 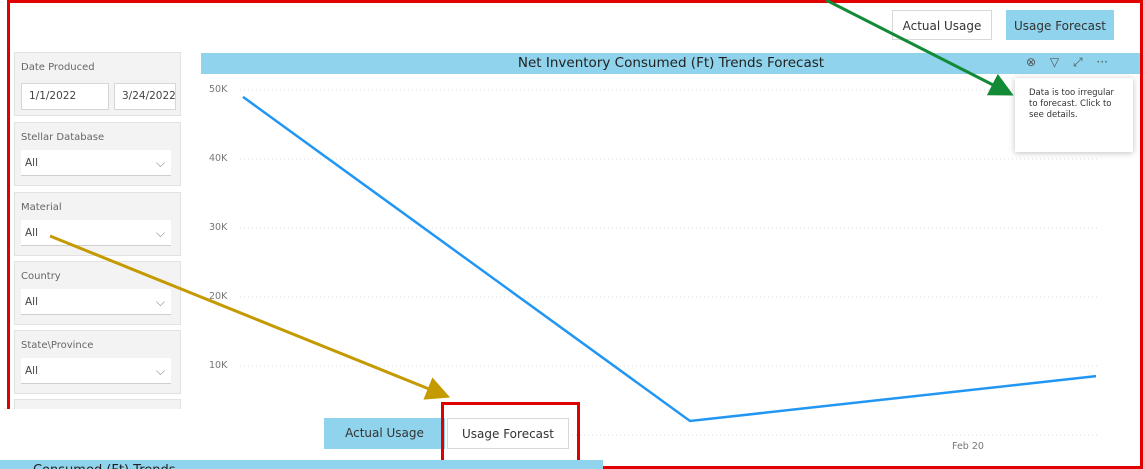 What do you see at coordinates (508, 433) in the screenshot?
I see `usage-forecast-button-zoomed: Usage Forecast` at bounding box center [508, 433].